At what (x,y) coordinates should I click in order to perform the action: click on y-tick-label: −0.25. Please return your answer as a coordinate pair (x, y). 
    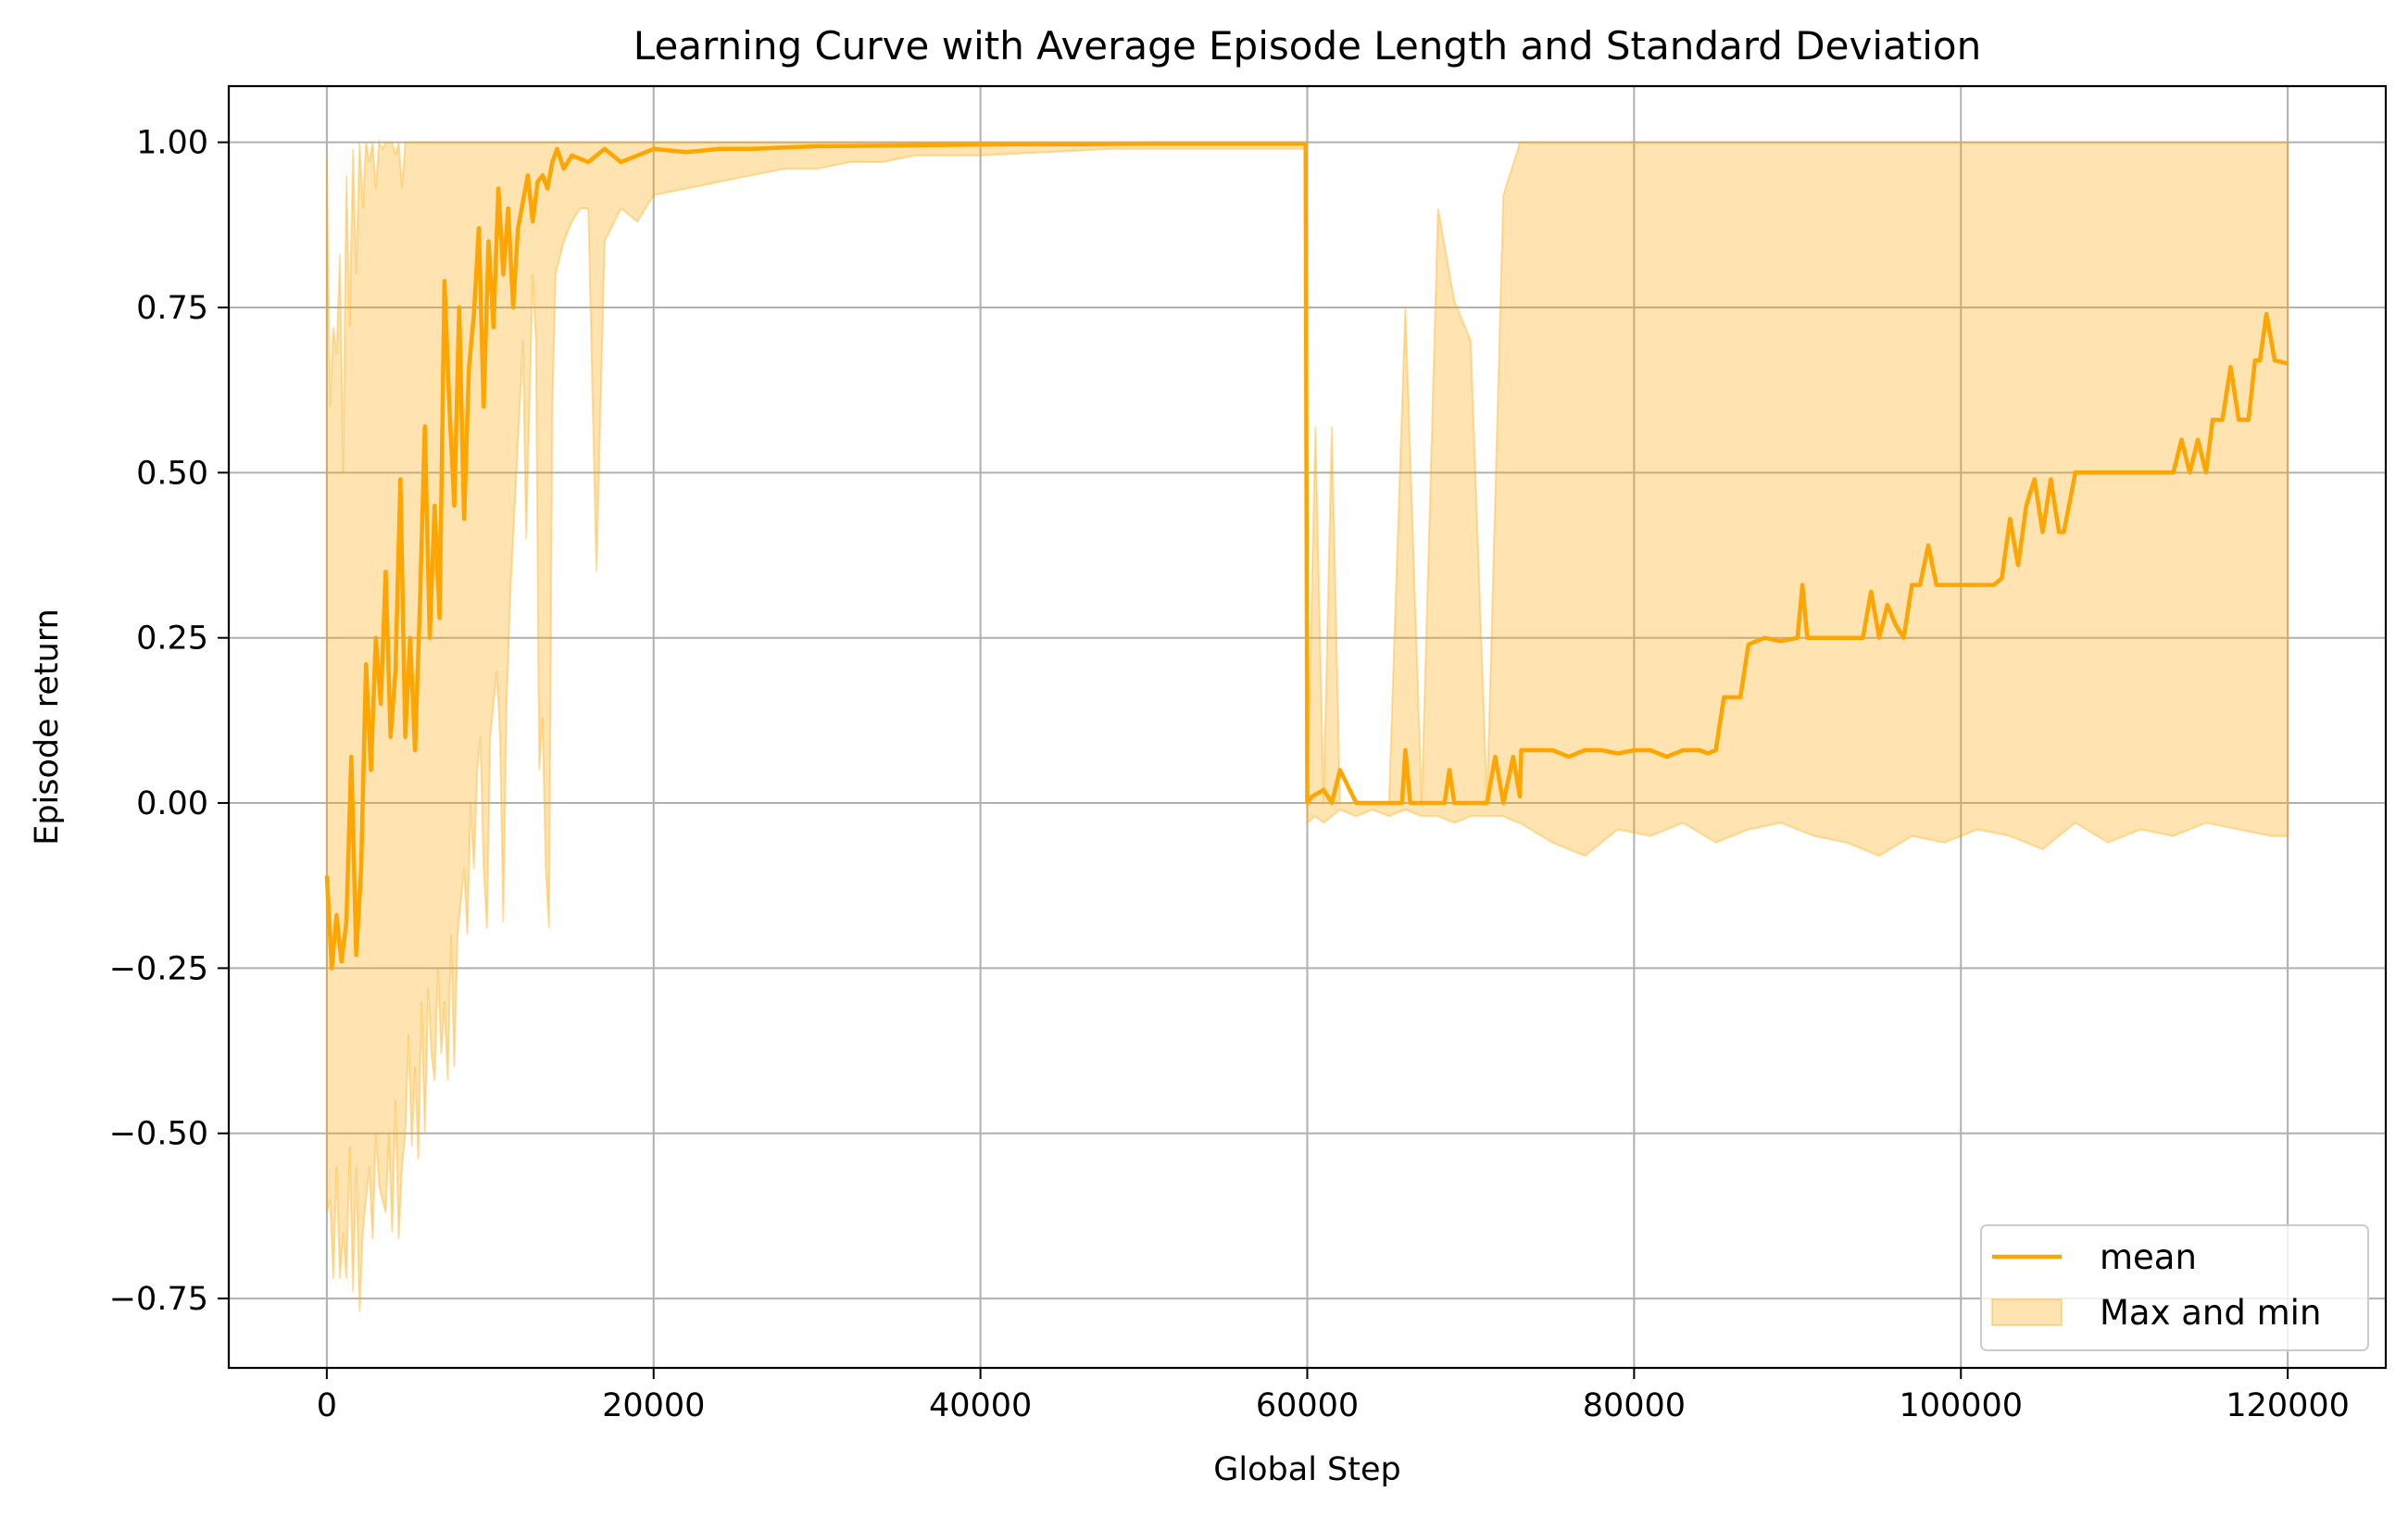
    Looking at the image, I should click on (159, 968).